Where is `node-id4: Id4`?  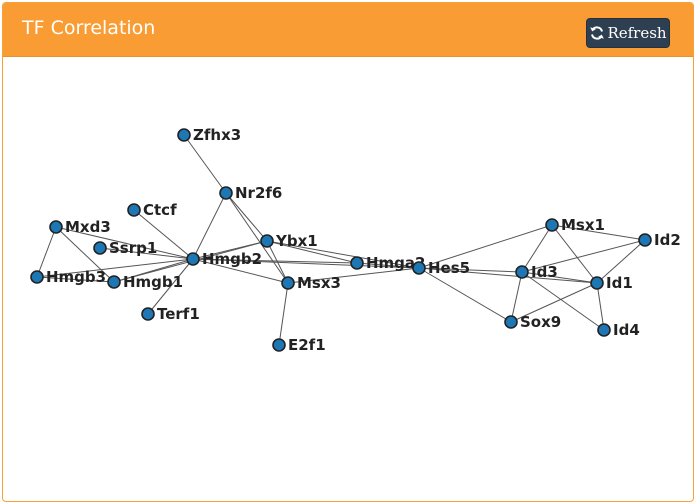
node-id4: Id4 is located at coordinates (618, 330).